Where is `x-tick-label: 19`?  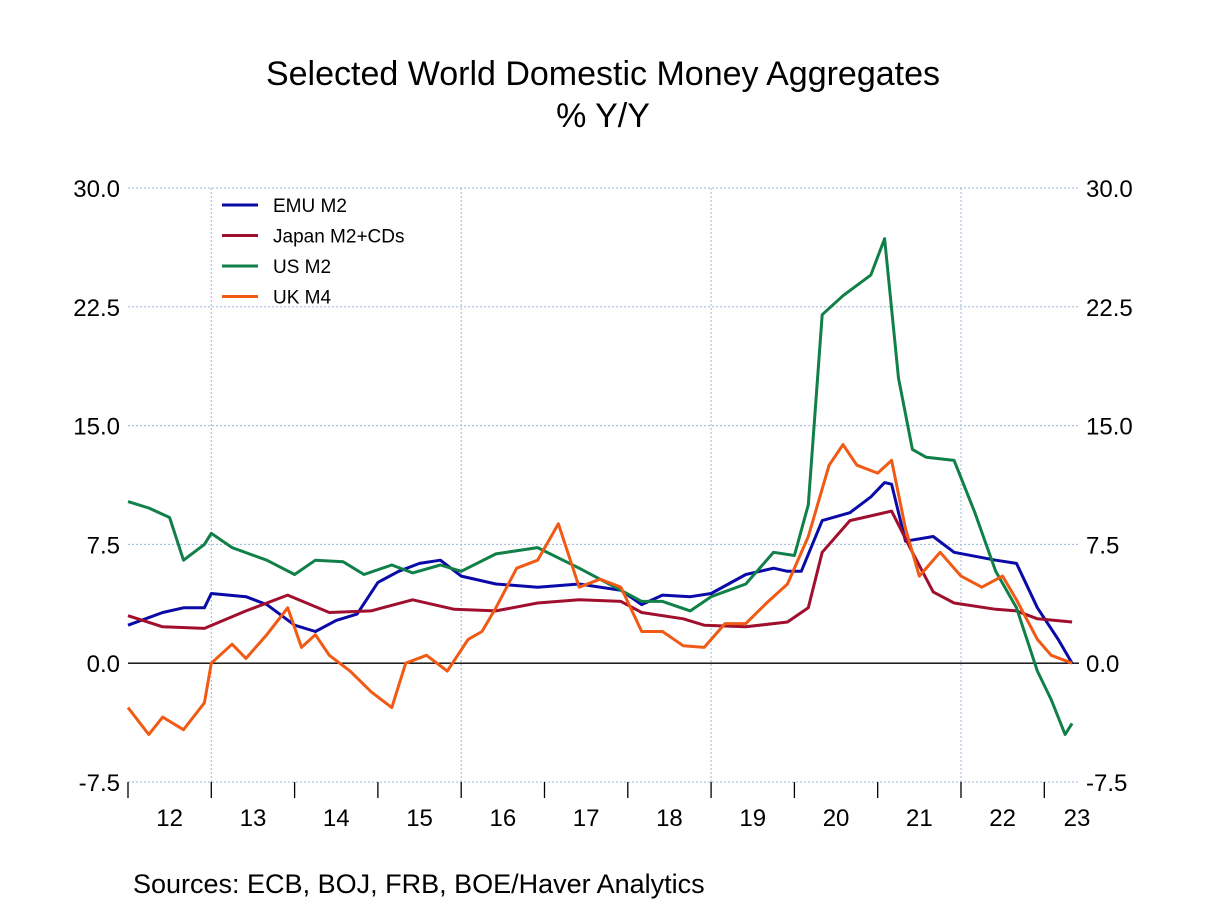
x-tick-label: 19 is located at coordinates (752, 818).